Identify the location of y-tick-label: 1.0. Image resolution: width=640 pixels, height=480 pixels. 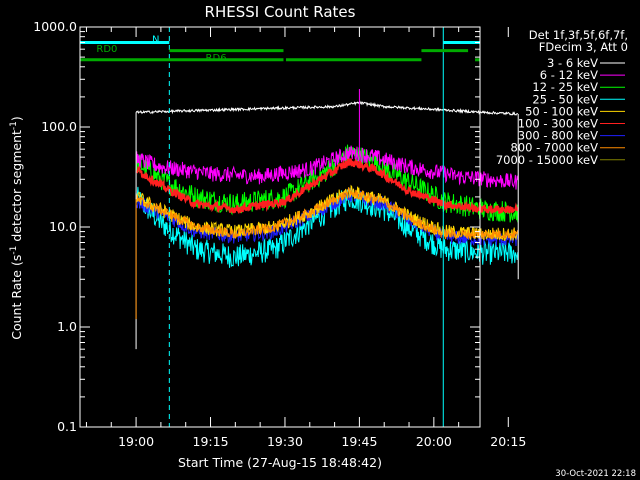
(67, 326).